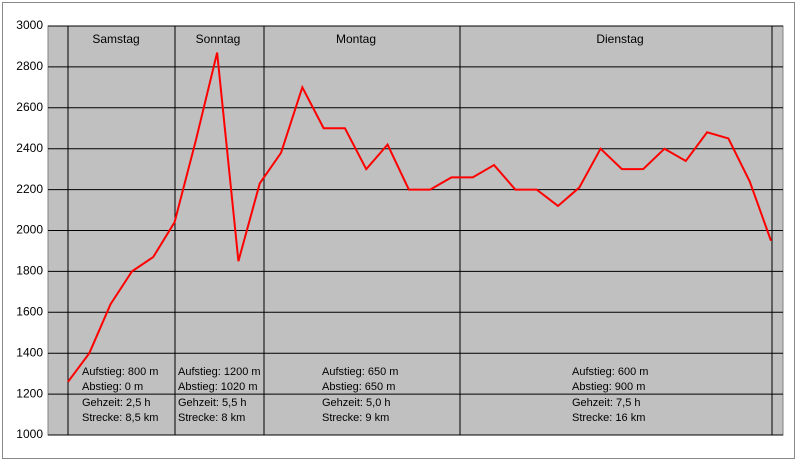  I want to click on y-tick-label: 2800, so click(29, 66).